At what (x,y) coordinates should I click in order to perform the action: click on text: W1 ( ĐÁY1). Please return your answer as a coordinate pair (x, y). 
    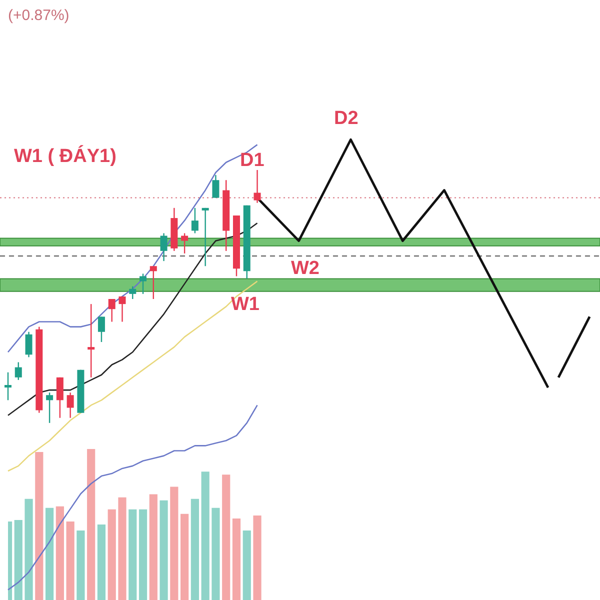
    Looking at the image, I should click on (65, 156).